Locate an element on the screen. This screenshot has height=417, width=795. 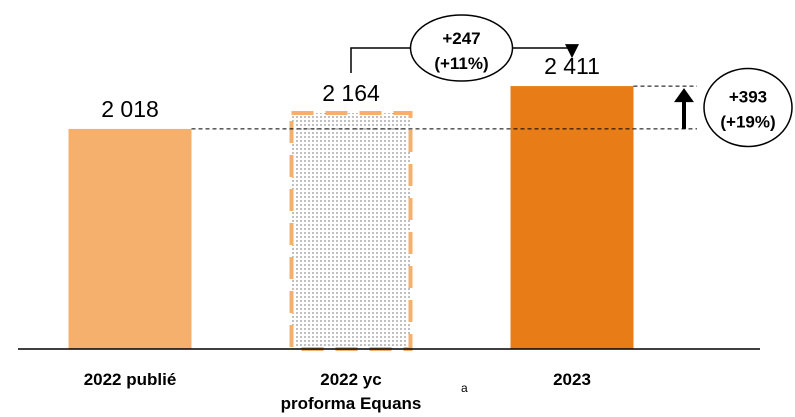
category-label-line: 2022 publié is located at coordinates (130, 379).